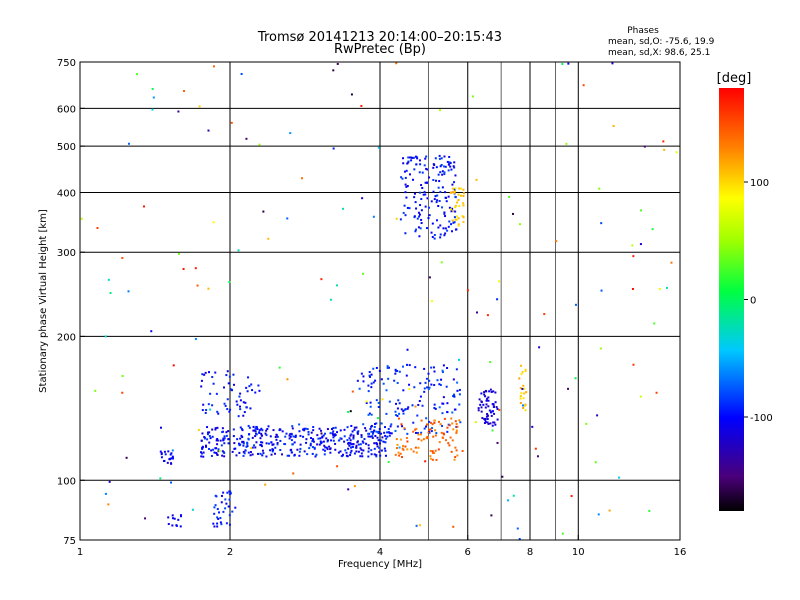 The height and width of the screenshot is (600, 800). What do you see at coordinates (66, 147) in the screenshot?
I see `y-tick-label: 500` at bounding box center [66, 147].